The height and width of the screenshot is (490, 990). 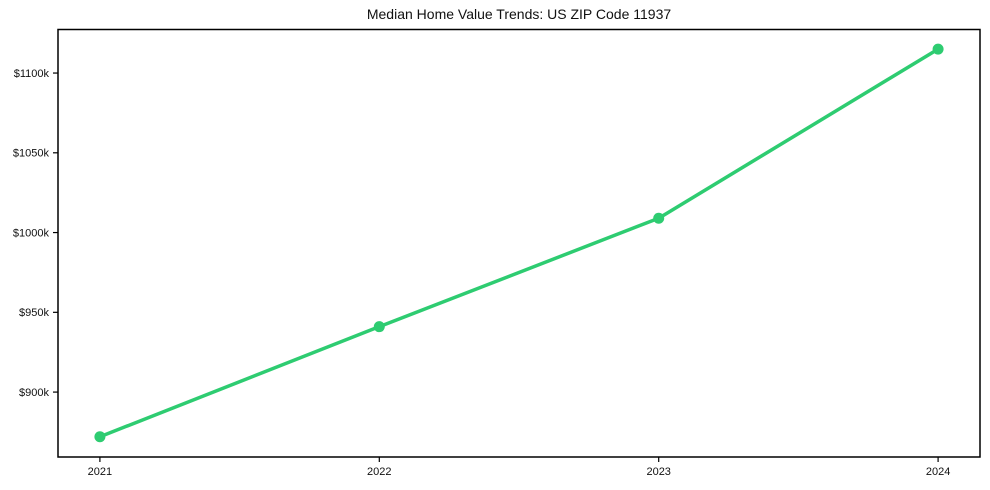 What do you see at coordinates (938, 472) in the screenshot?
I see `x-tick-label: 2024` at bounding box center [938, 472].